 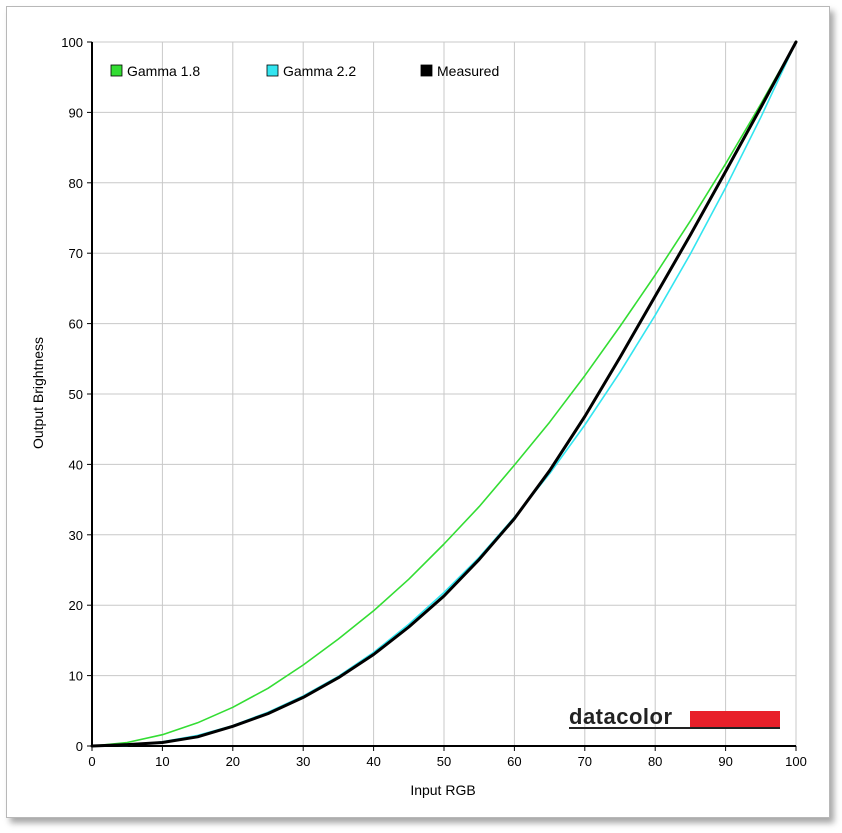 What do you see at coordinates (444, 761) in the screenshot?
I see `x-tick-label-5: 50` at bounding box center [444, 761].